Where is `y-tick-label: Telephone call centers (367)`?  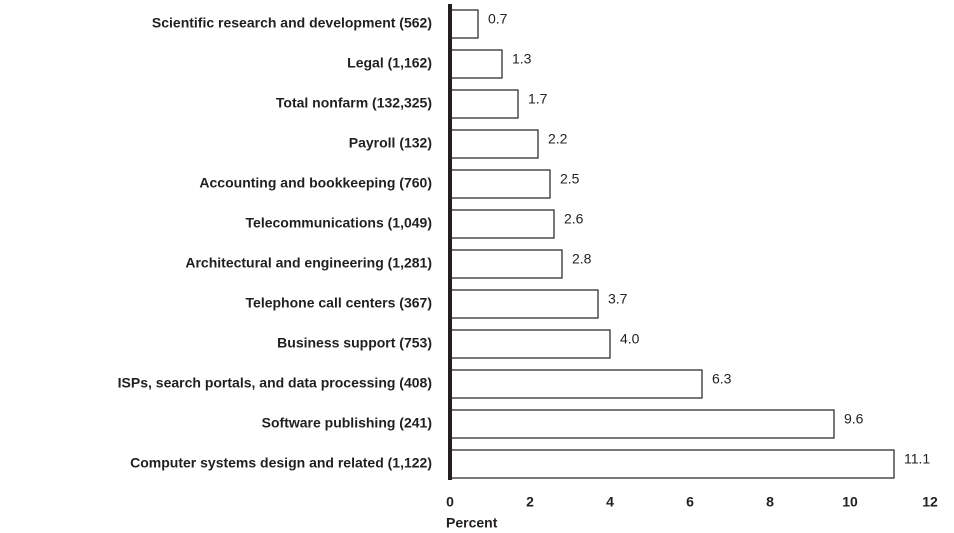 y-tick-label: Telephone call centers (367) is located at coordinates (339, 303).